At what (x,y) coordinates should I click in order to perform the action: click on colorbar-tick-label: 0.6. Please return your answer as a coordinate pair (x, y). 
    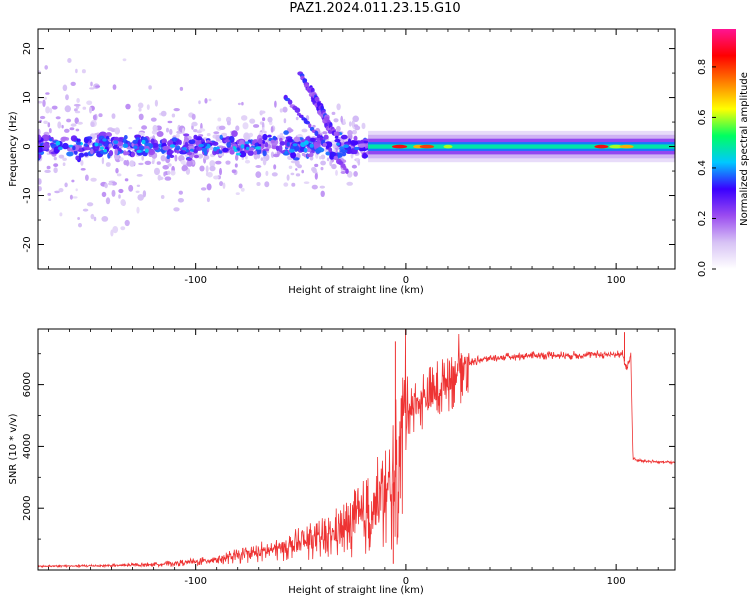
    Looking at the image, I should click on (702, 117).